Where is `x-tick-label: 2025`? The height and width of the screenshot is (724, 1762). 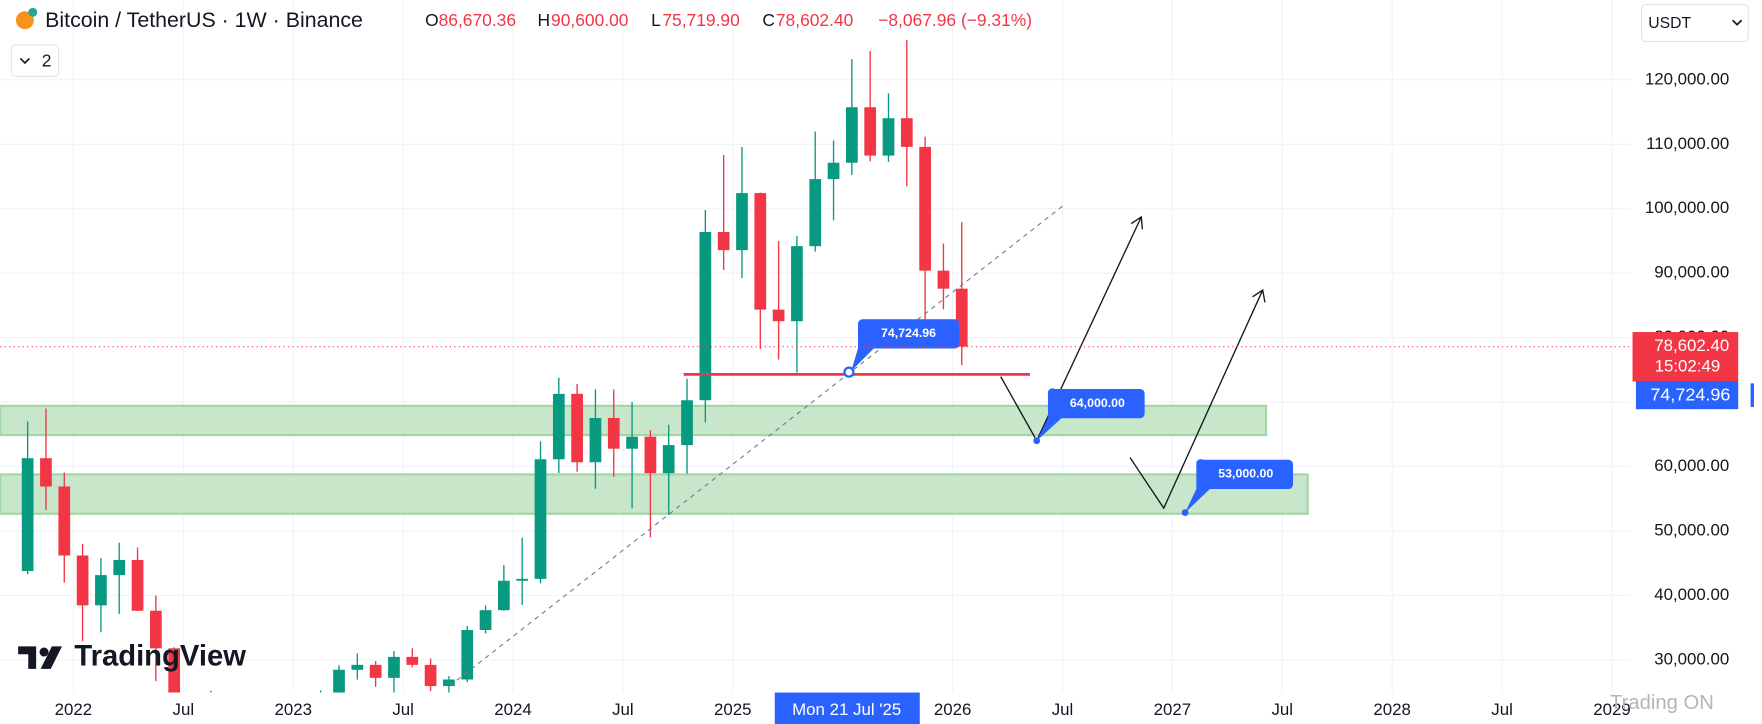 x-tick-label: 2025 is located at coordinates (733, 709).